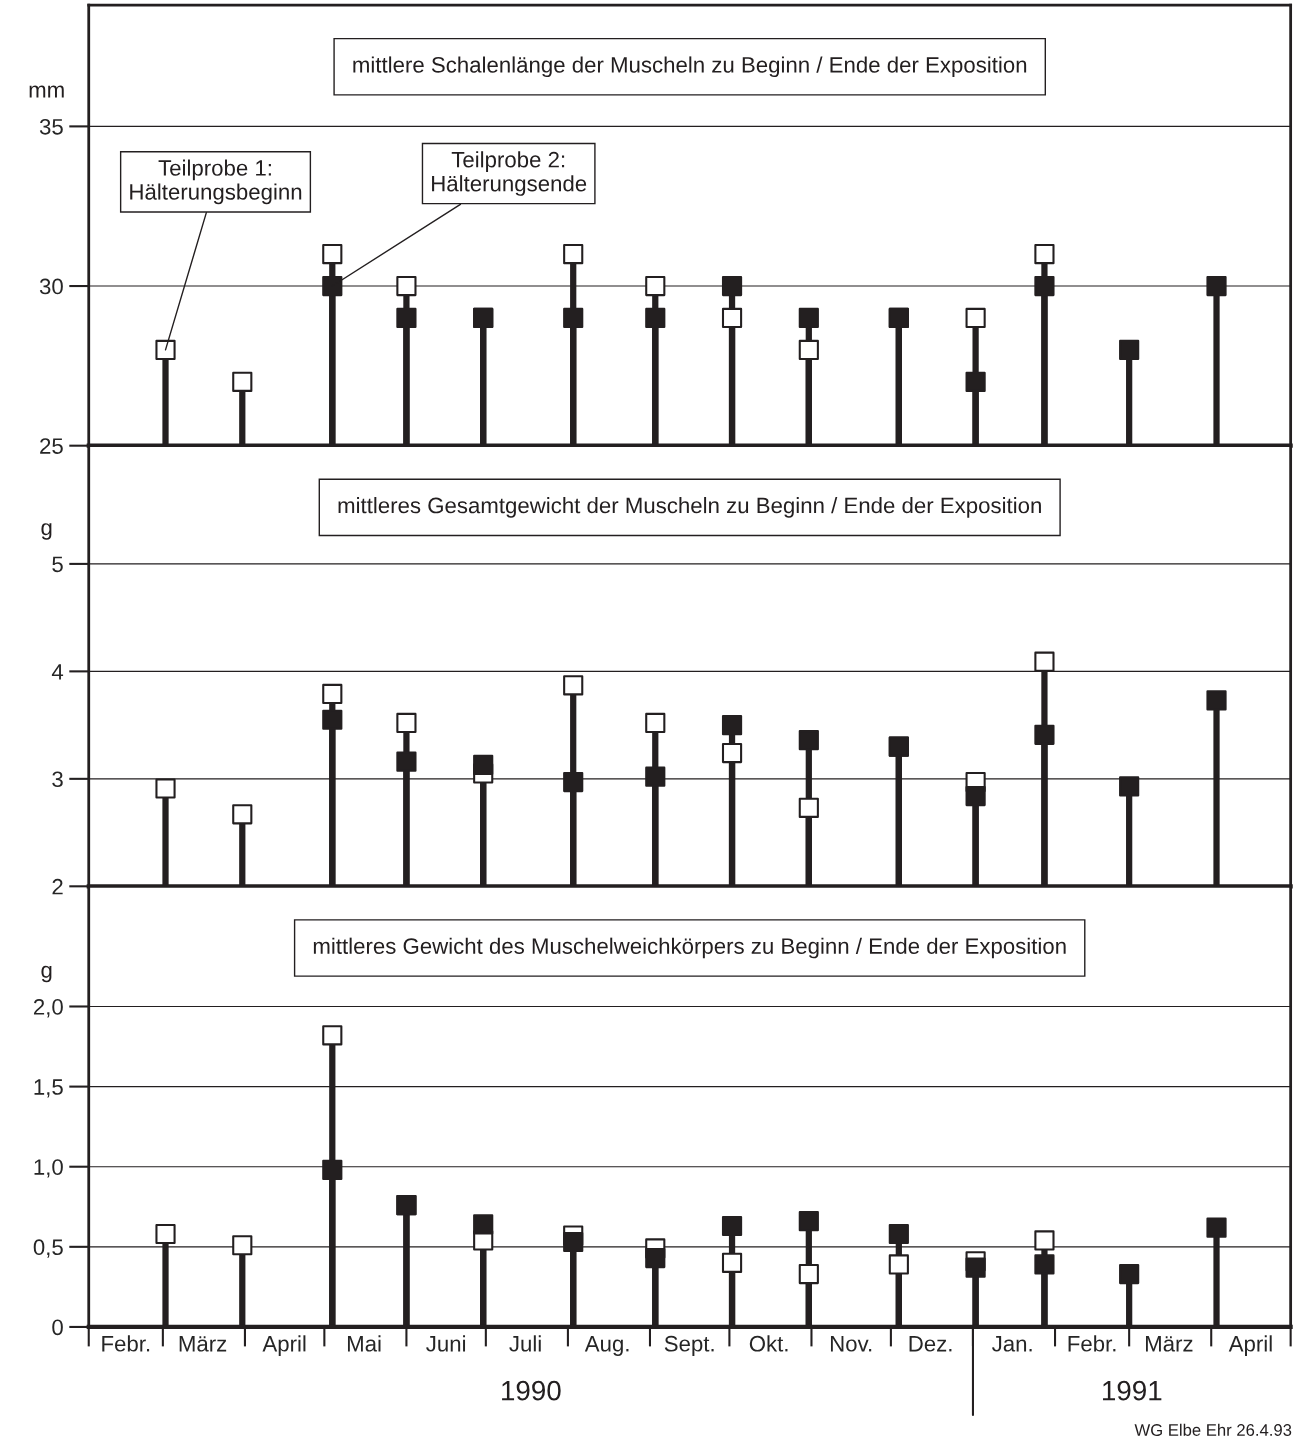 The width and height of the screenshot is (1305, 1445). Describe the element at coordinates (48, 1248) in the screenshot. I see `y-tick-label: 0,5` at that location.